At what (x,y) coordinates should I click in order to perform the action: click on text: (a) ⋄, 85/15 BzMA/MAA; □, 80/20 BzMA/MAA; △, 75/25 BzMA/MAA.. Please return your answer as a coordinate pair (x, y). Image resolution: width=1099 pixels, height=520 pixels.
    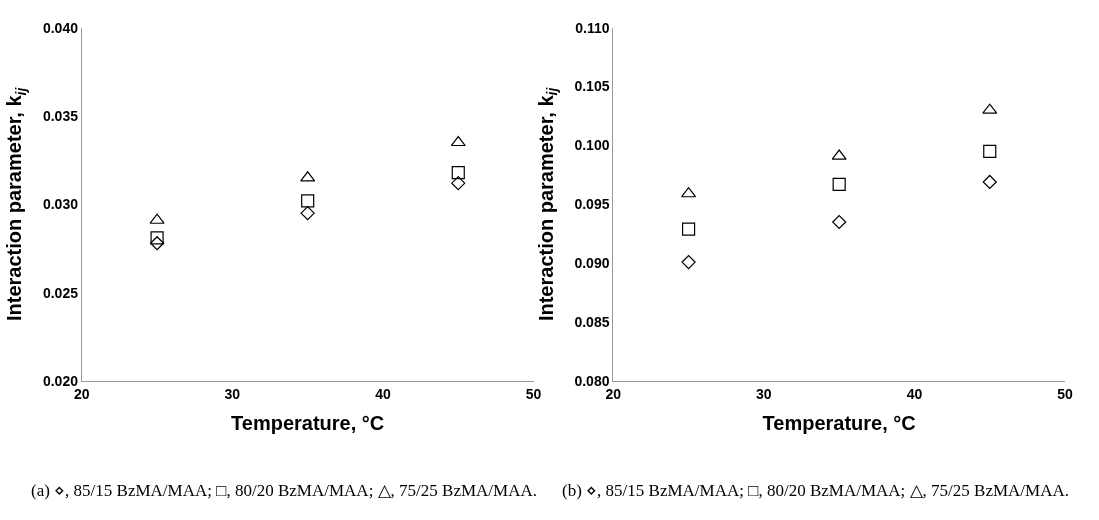
    Looking at the image, I should click on (284, 490).